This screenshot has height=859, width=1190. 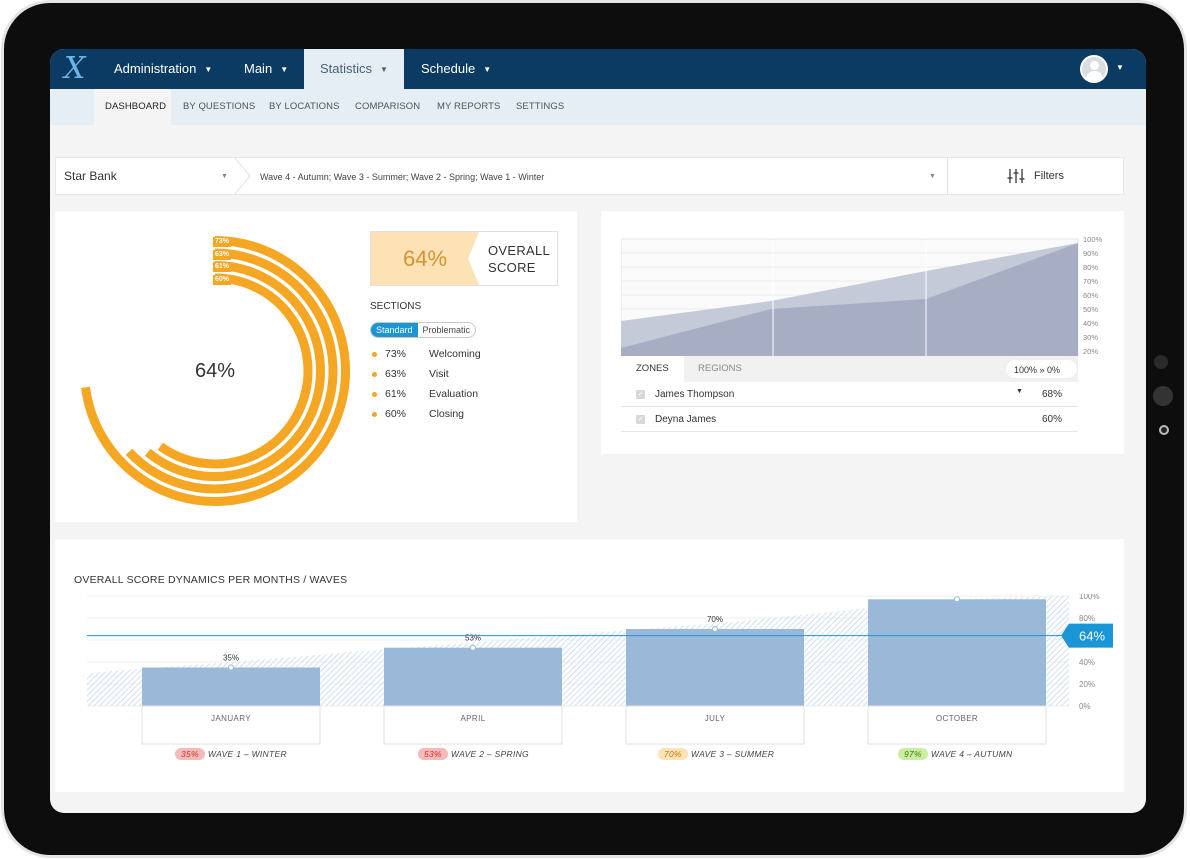 I want to click on section-pct: 63%, so click(x=396, y=374).